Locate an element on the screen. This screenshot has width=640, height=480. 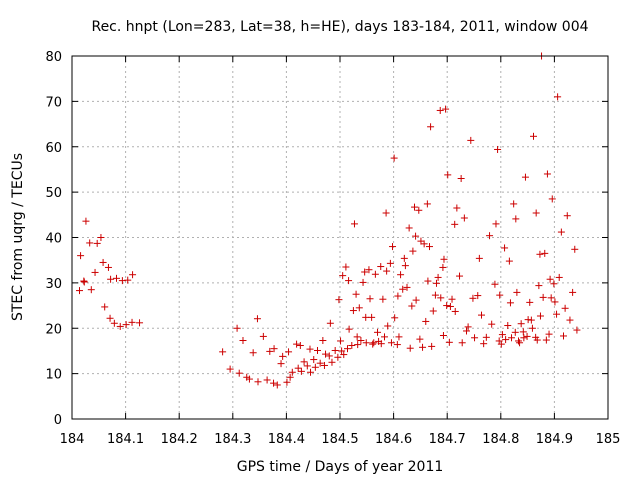
x-tick-label: 184.6 is located at coordinates (393, 439).